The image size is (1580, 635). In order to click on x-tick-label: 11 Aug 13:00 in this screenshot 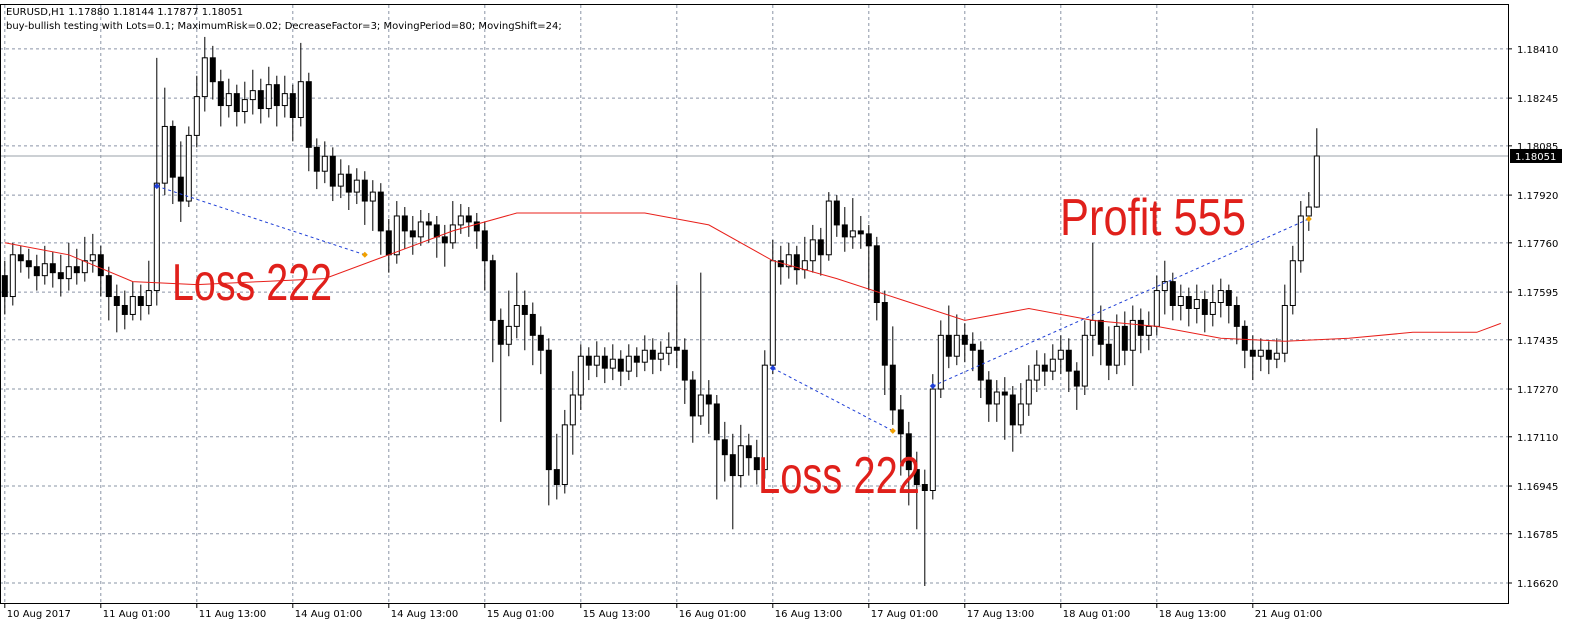, I will do `click(232, 614)`.